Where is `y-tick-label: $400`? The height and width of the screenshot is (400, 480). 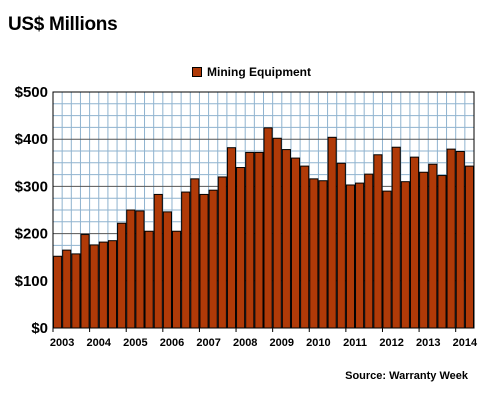
y-tick-label: $400 is located at coordinates (31, 139).